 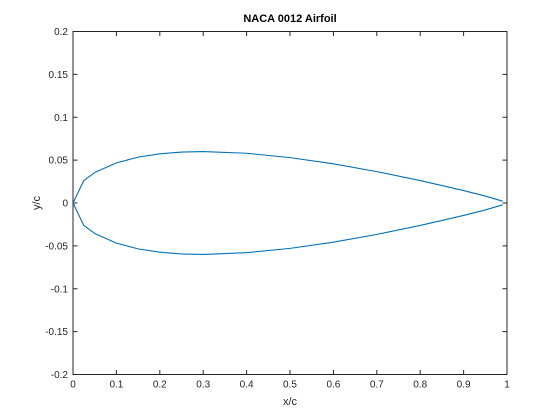 I want to click on x-tick-label: 0, so click(x=73, y=385).